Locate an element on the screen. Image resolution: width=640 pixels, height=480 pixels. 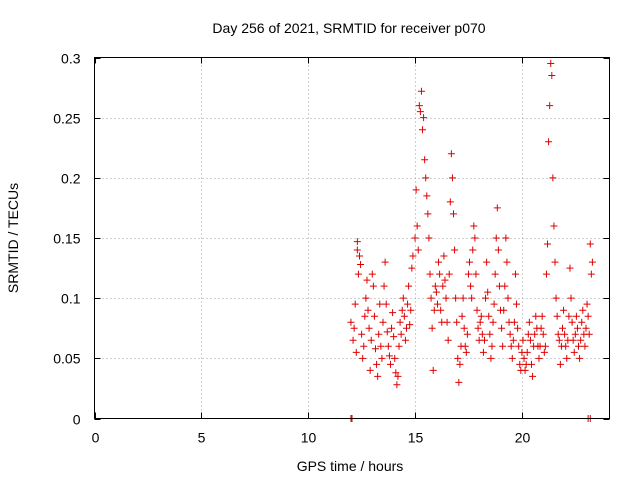
x-tick-label: 10 is located at coordinates (309, 438).